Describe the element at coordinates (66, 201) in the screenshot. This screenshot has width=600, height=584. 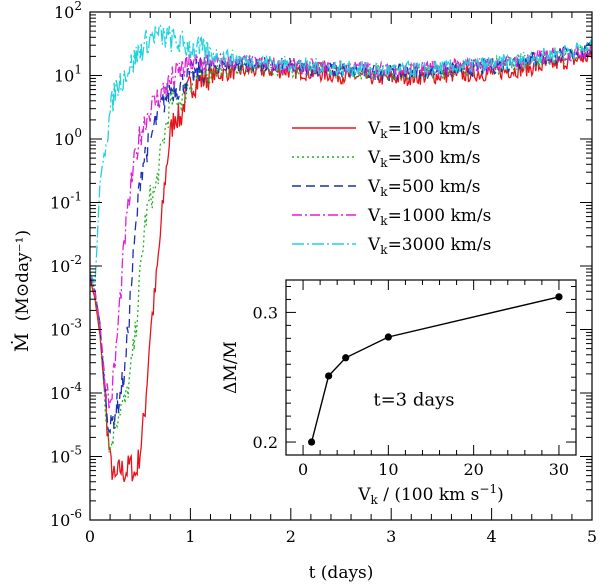
I see `y-tick-label: 10⁻¹` at that location.